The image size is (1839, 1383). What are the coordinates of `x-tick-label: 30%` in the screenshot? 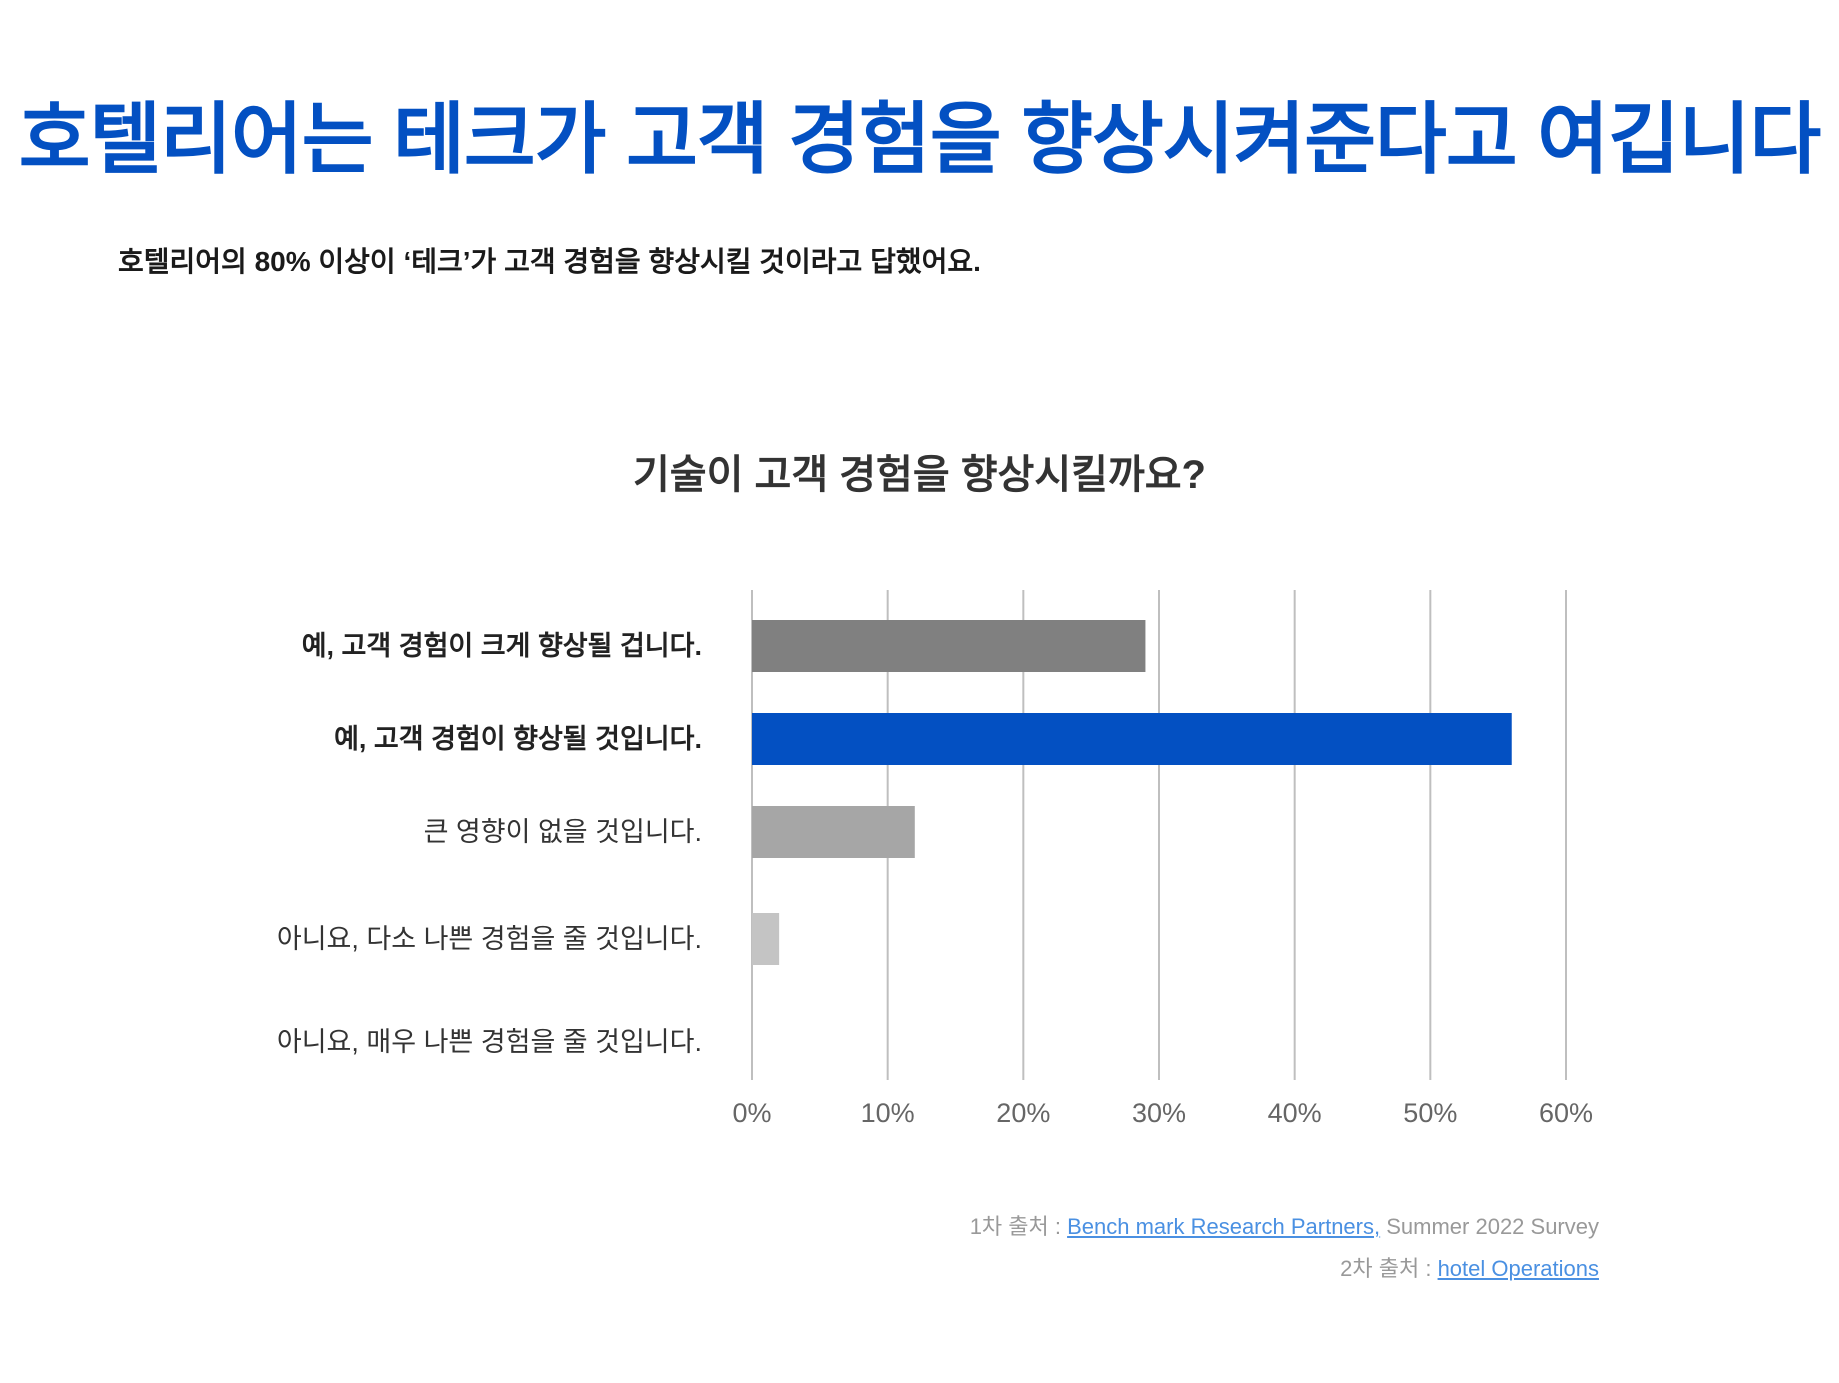 It's located at (1159, 1113).